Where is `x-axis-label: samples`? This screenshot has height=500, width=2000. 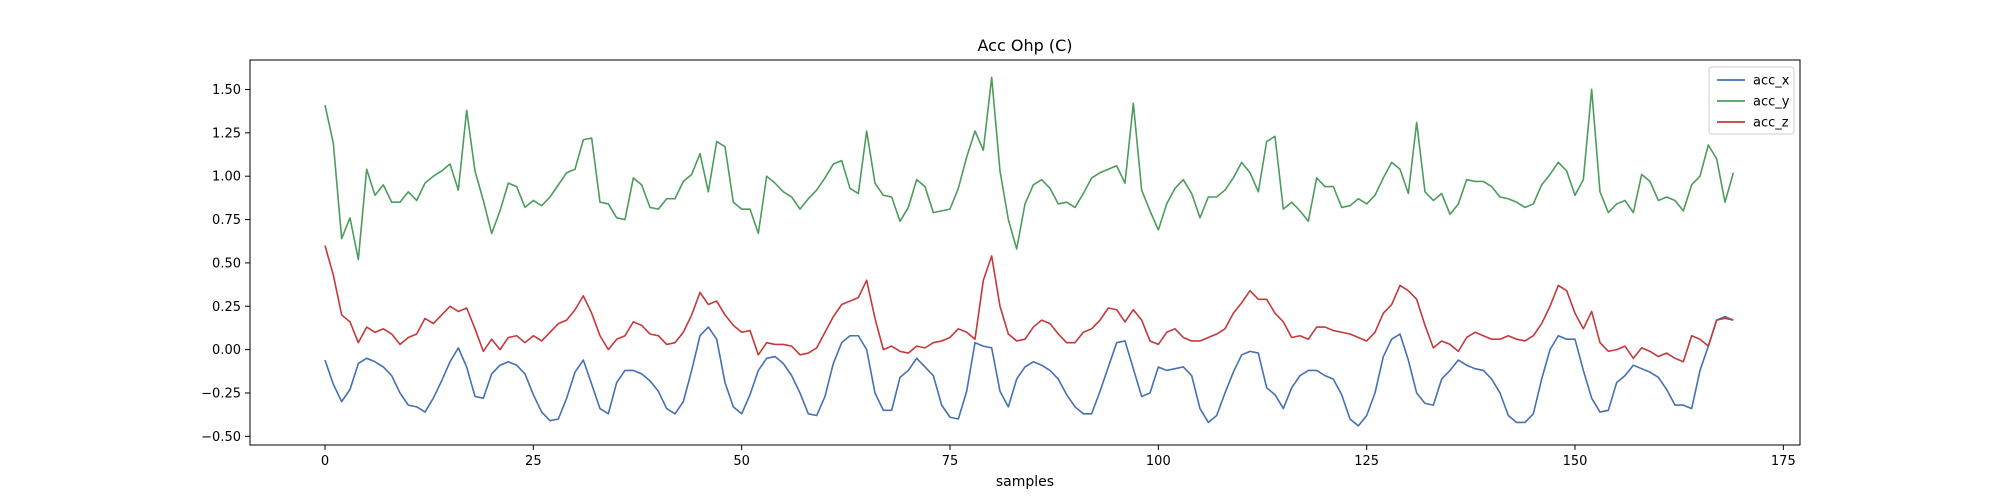 x-axis-label: samples is located at coordinates (1025, 482).